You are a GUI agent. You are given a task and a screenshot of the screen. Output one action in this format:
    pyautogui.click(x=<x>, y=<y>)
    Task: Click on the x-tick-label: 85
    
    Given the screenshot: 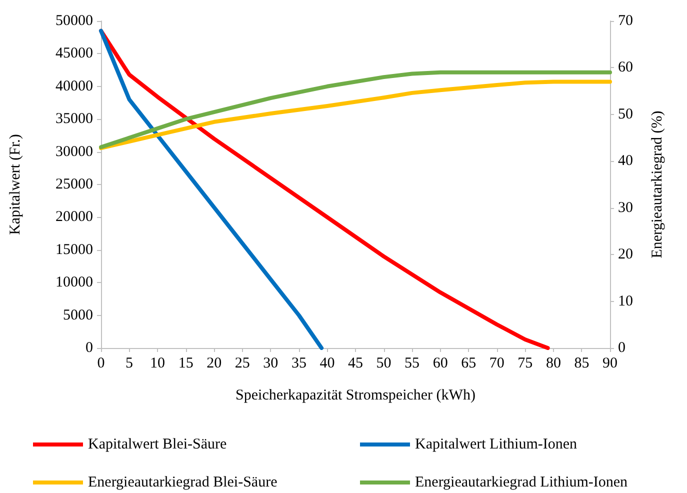 What is the action you would take?
    pyautogui.click(x=582, y=364)
    